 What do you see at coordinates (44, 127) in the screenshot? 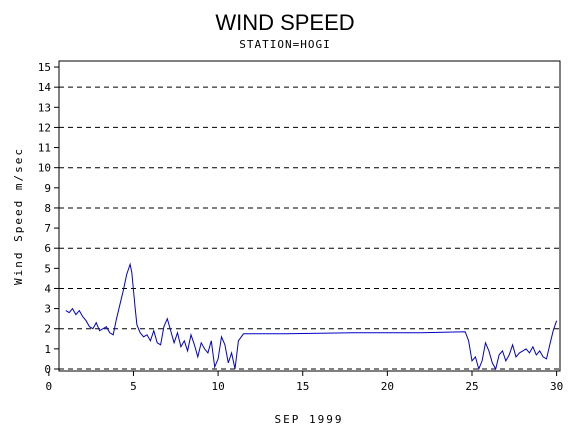
I see `y-tick-label: 12` at bounding box center [44, 127].